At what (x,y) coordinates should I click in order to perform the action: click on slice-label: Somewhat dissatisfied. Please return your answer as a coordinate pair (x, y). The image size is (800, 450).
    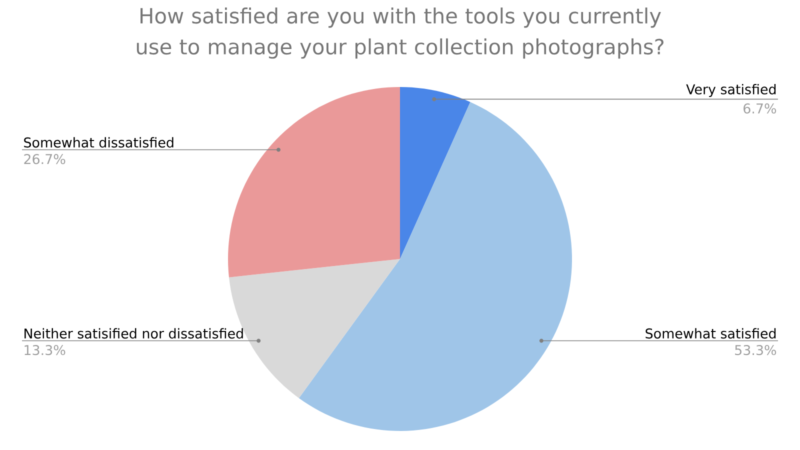
    Looking at the image, I should click on (99, 142).